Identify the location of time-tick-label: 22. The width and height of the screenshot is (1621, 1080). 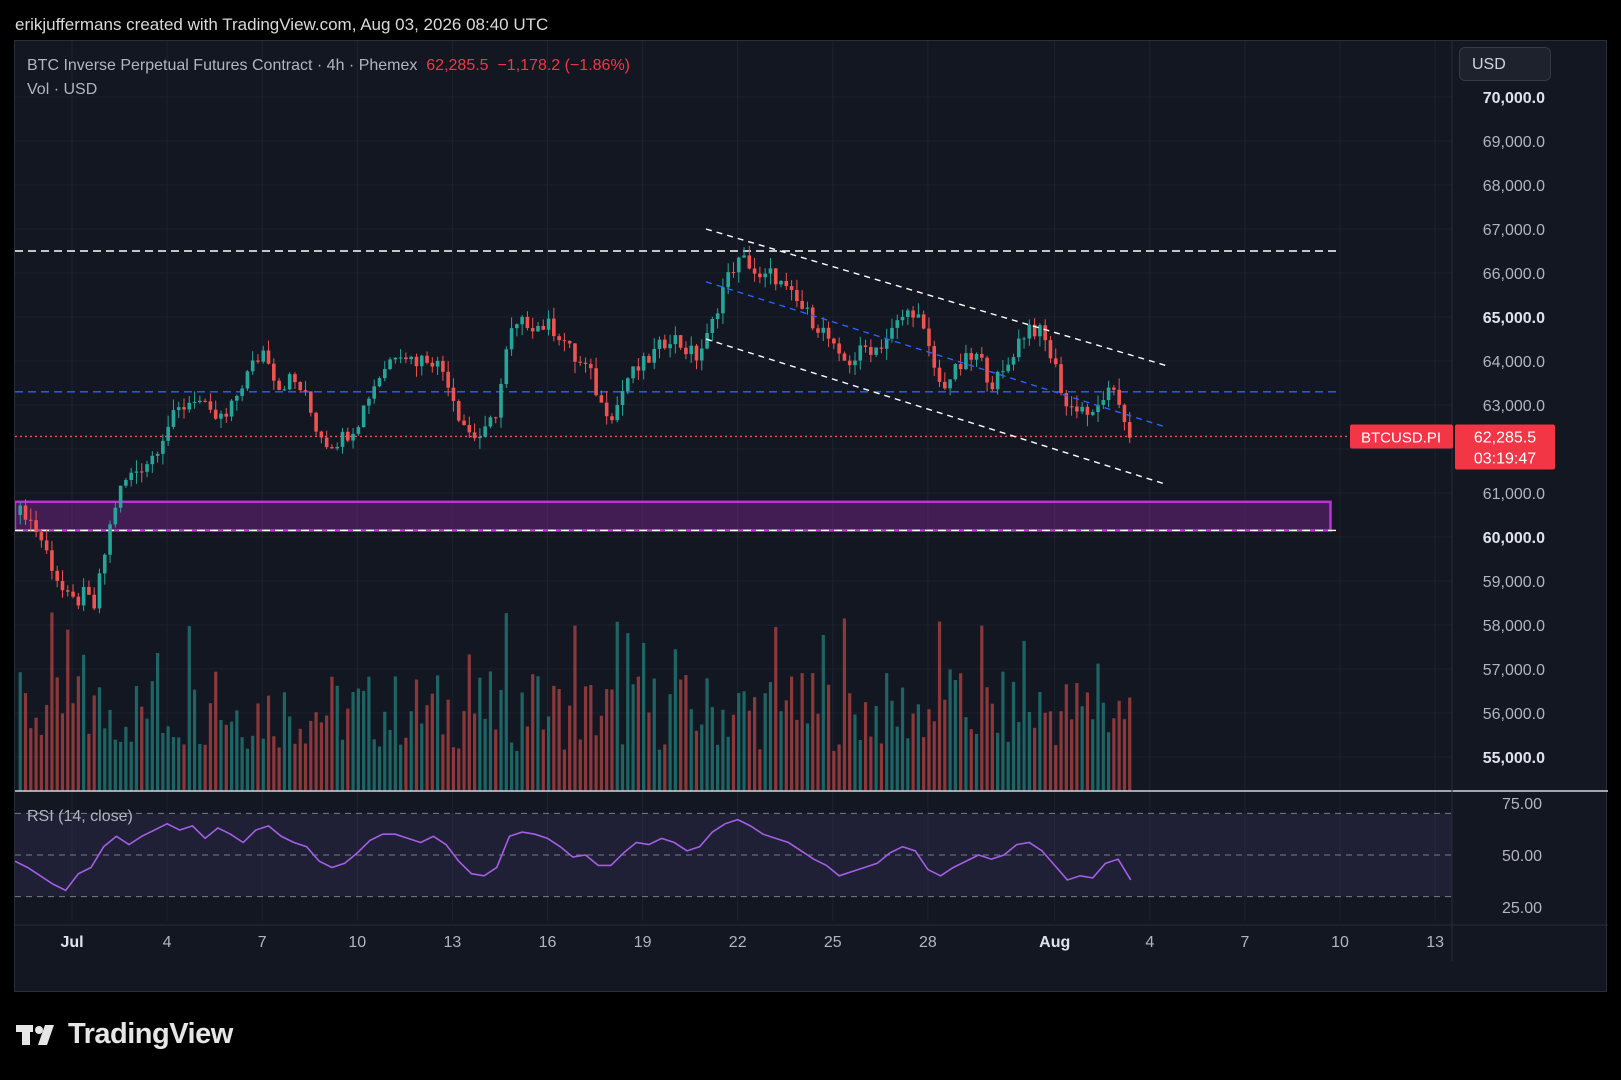
(738, 942).